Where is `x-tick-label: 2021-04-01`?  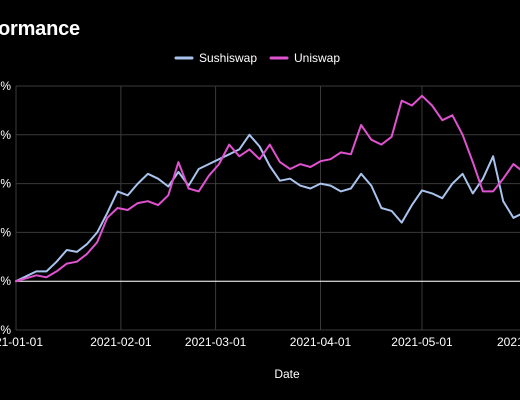 x-tick-label: 2021-04-01 is located at coordinates (321, 342).